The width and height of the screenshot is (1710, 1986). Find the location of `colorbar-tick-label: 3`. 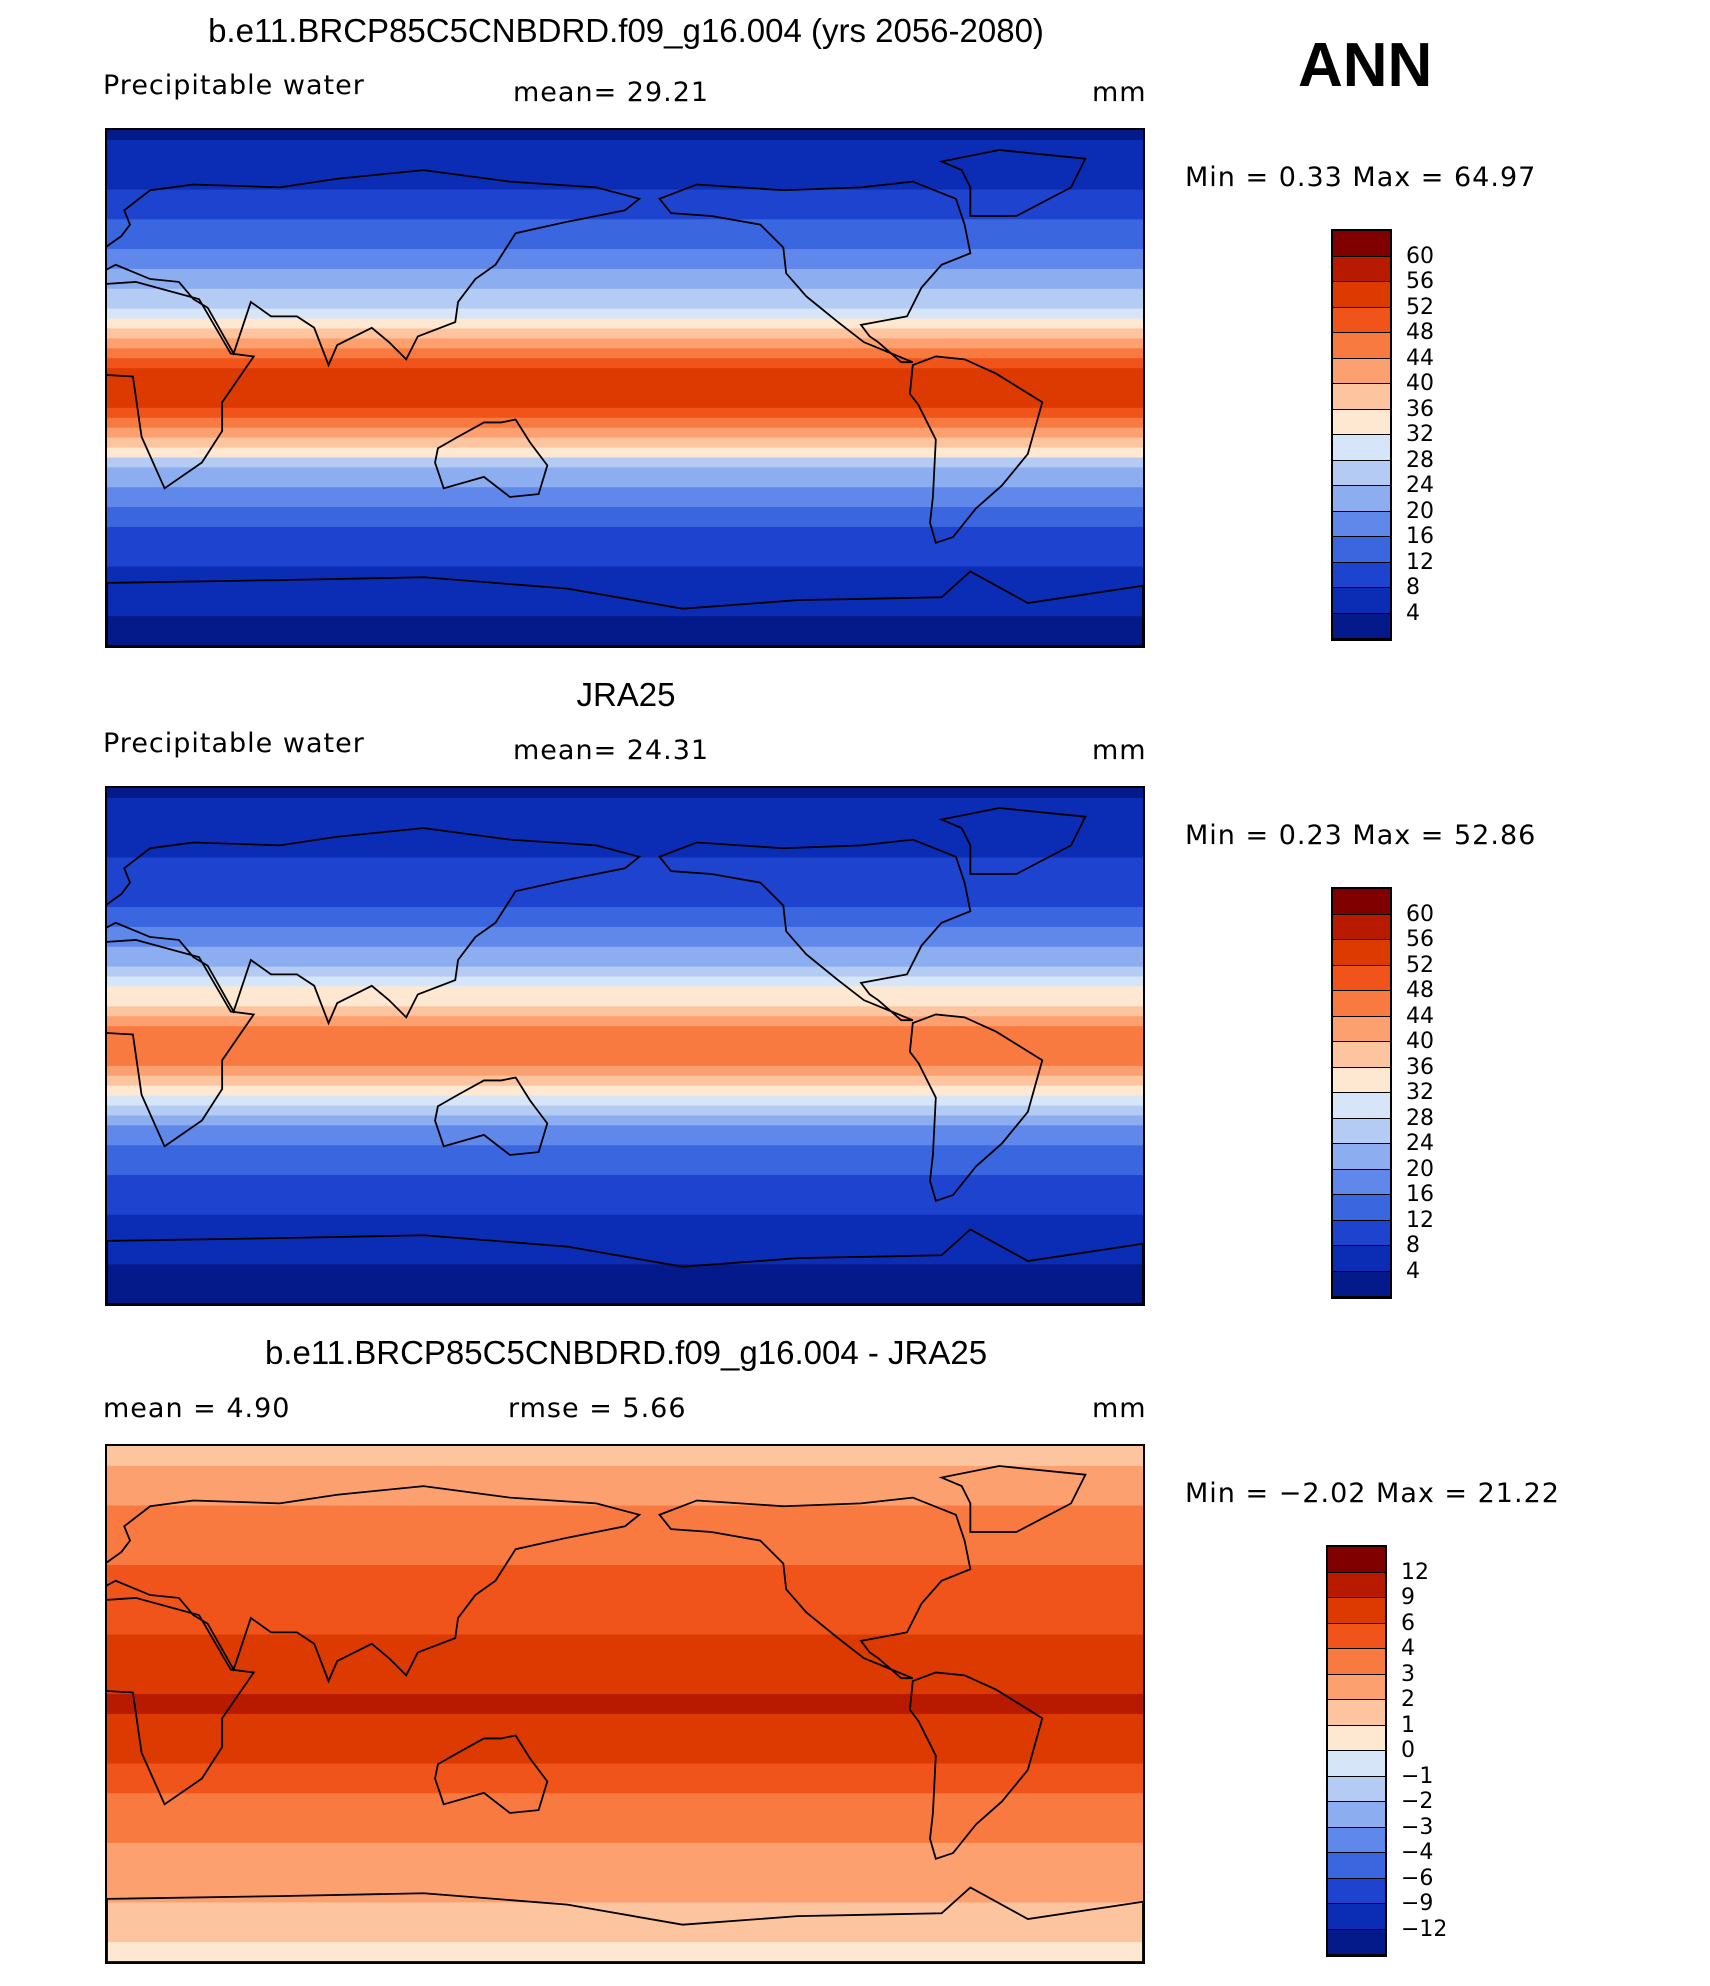

colorbar-tick-label: 3 is located at coordinates (1408, 1674).